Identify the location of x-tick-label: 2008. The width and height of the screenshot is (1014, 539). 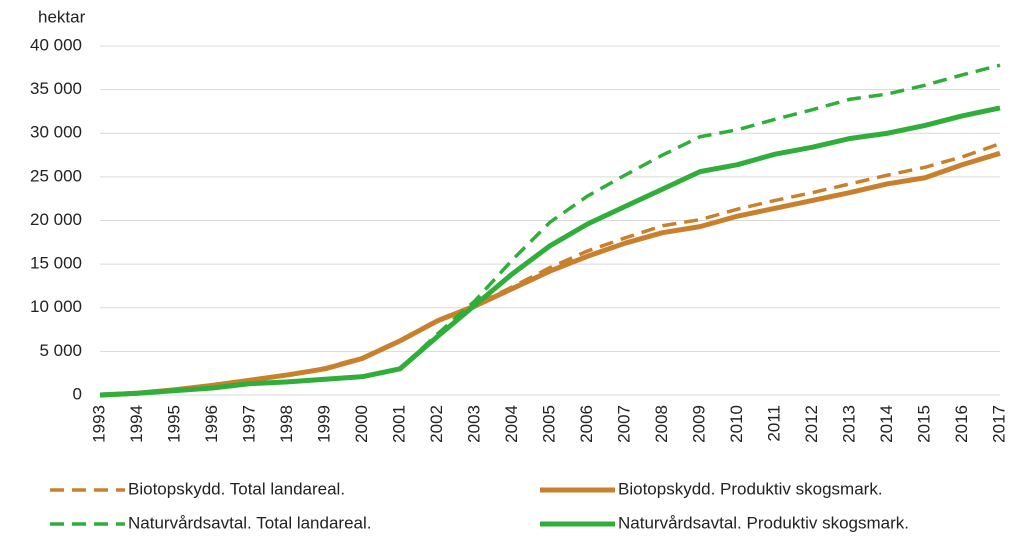
(661, 424).